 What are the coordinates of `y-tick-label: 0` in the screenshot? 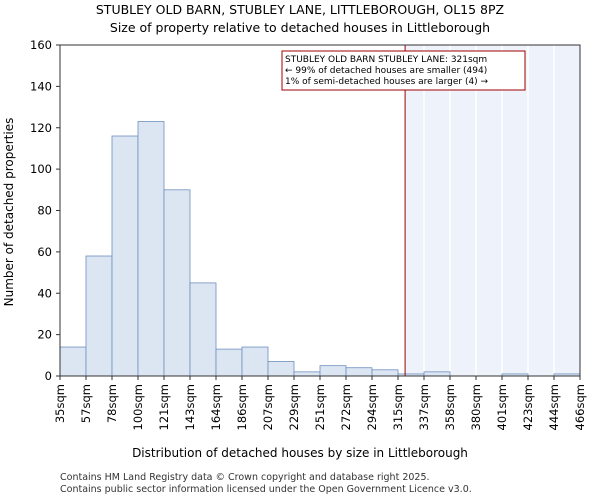 It's located at (48, 376).